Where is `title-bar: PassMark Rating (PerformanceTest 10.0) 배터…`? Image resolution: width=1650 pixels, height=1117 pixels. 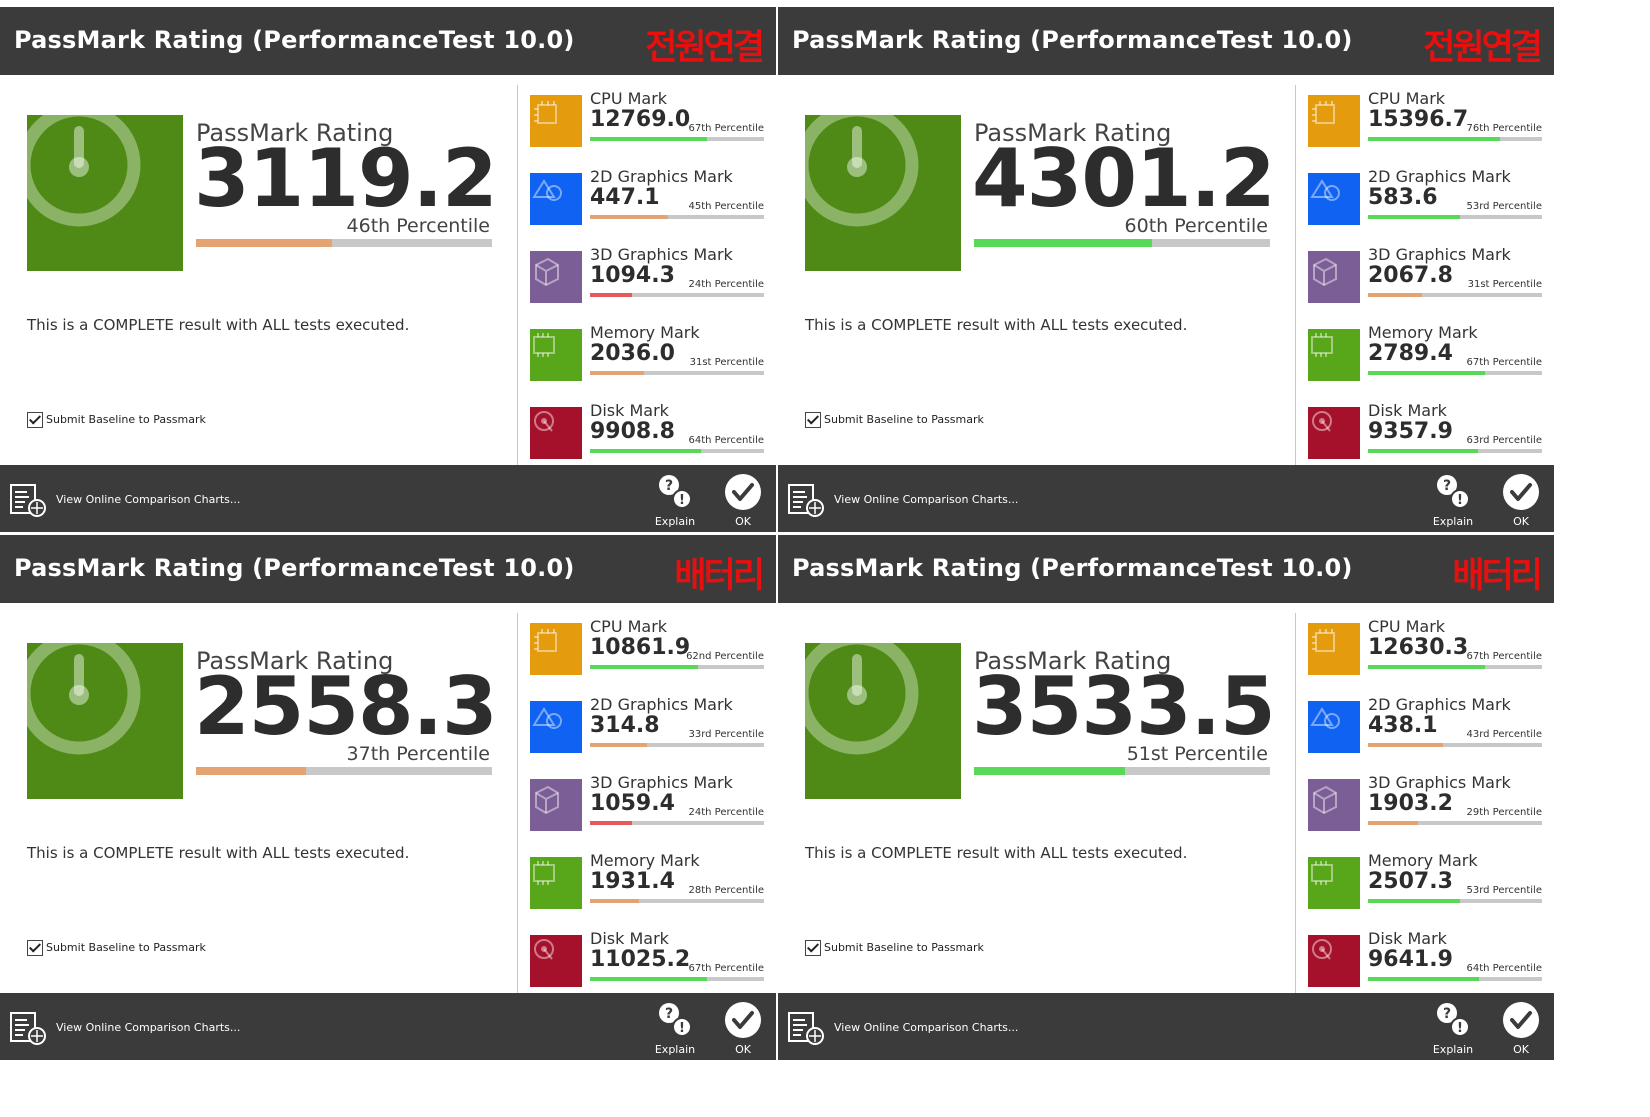
title-bar: PassMark Rating (PerformanceTest 10.0) 배터… is located at coordinates (1166, 569).